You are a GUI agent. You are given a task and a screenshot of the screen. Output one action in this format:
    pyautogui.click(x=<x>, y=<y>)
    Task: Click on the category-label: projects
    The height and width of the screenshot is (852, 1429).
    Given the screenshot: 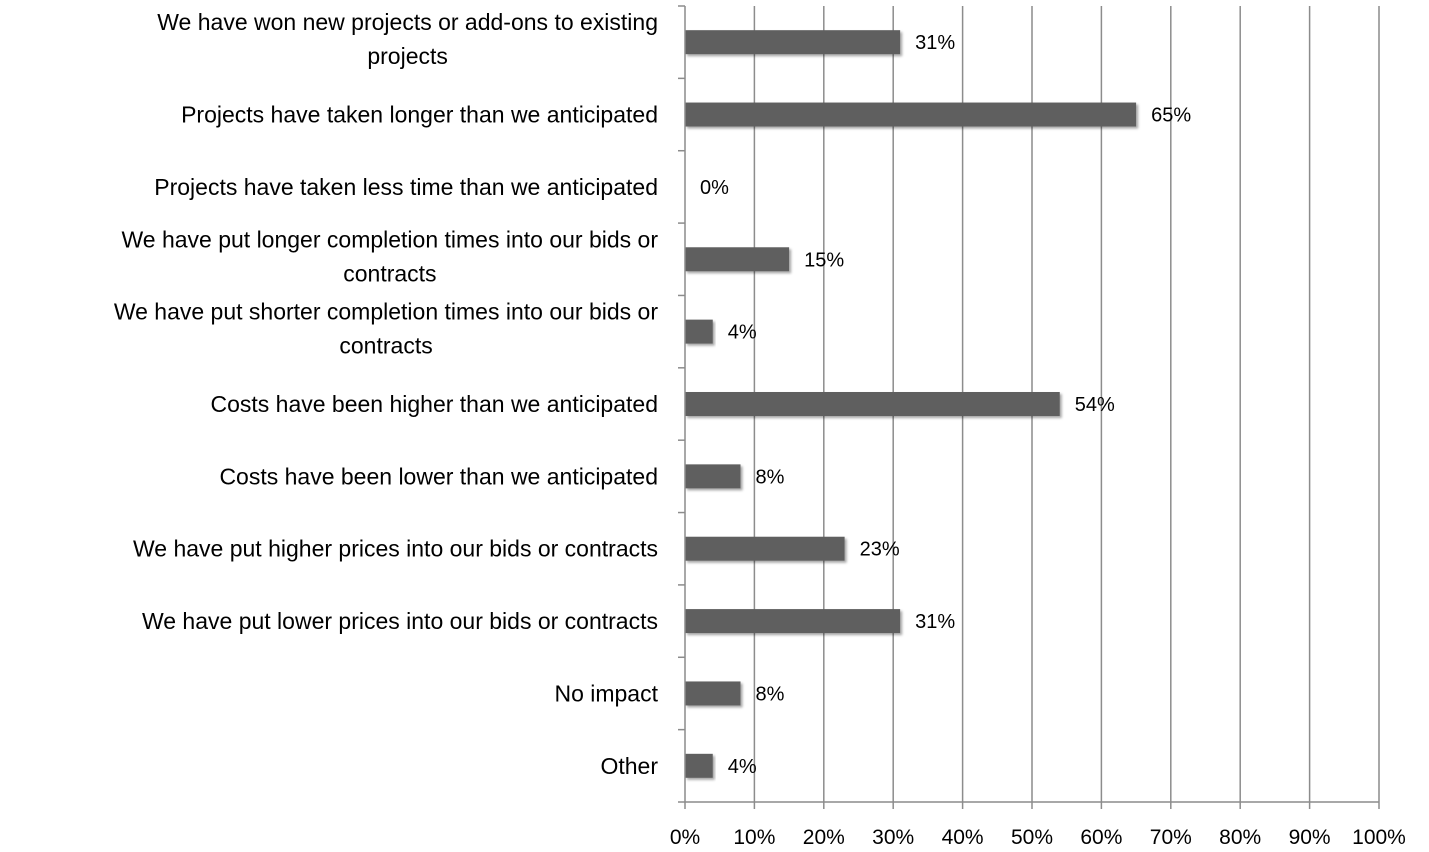 What is the action you would take?
    pyautogui.click(x=407, y=56)
    